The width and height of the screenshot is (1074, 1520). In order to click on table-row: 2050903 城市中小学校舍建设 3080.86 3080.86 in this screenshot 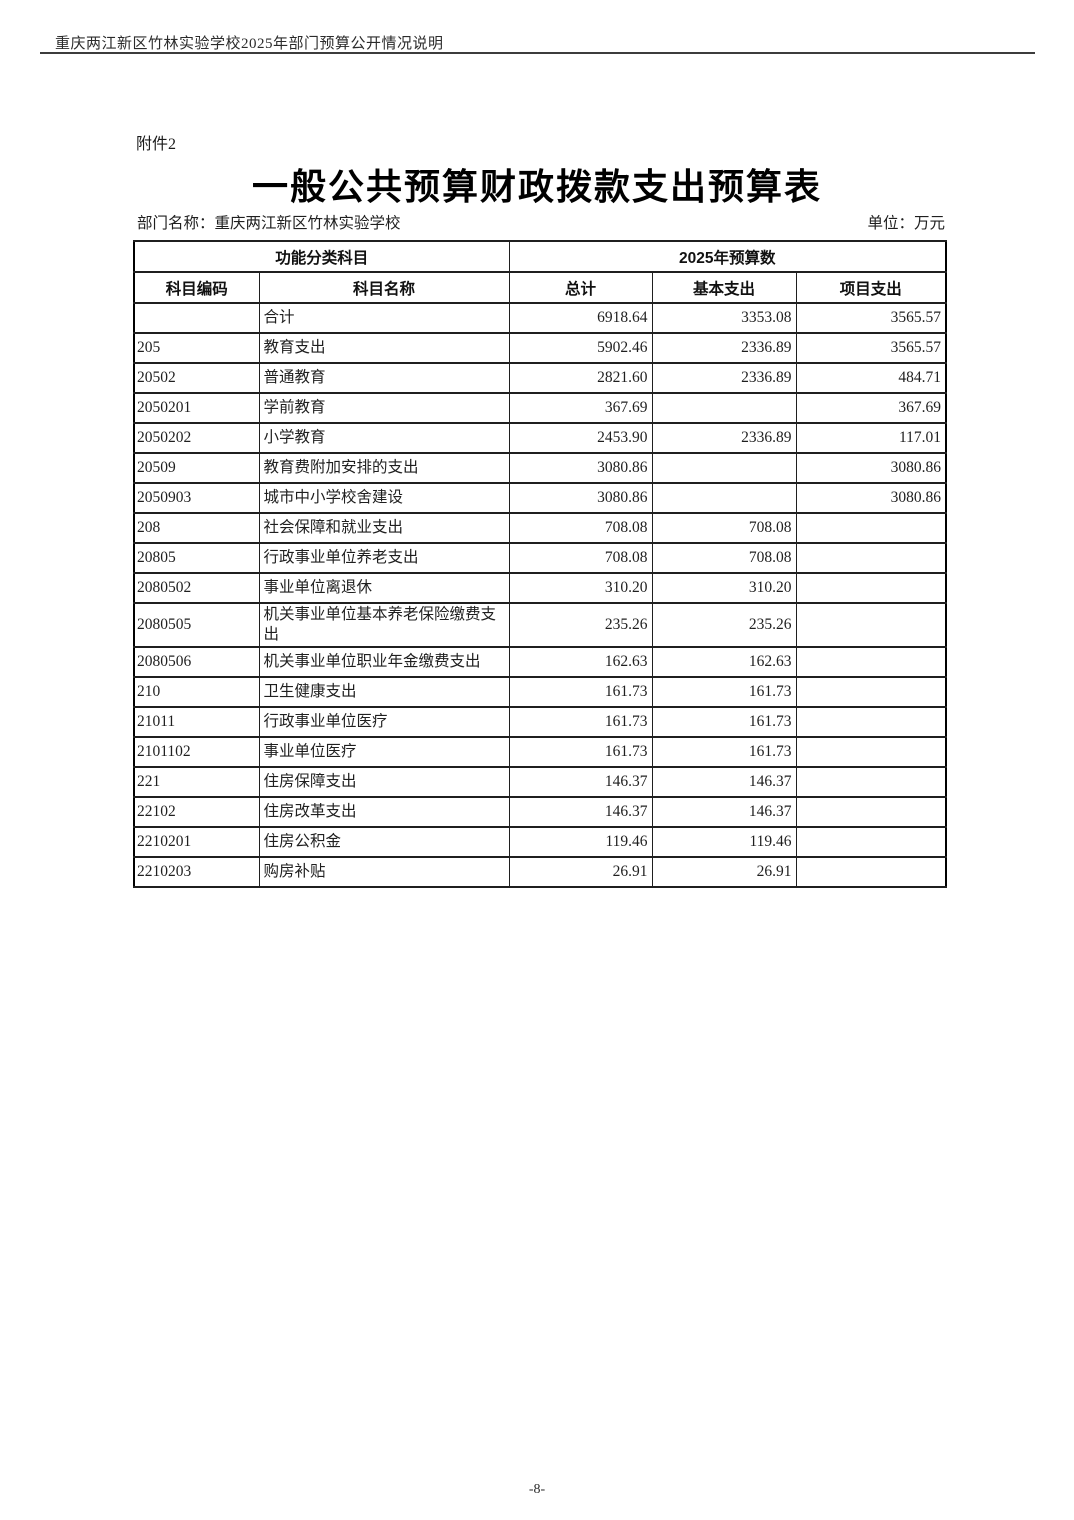, I will do `click(540, 498)`.